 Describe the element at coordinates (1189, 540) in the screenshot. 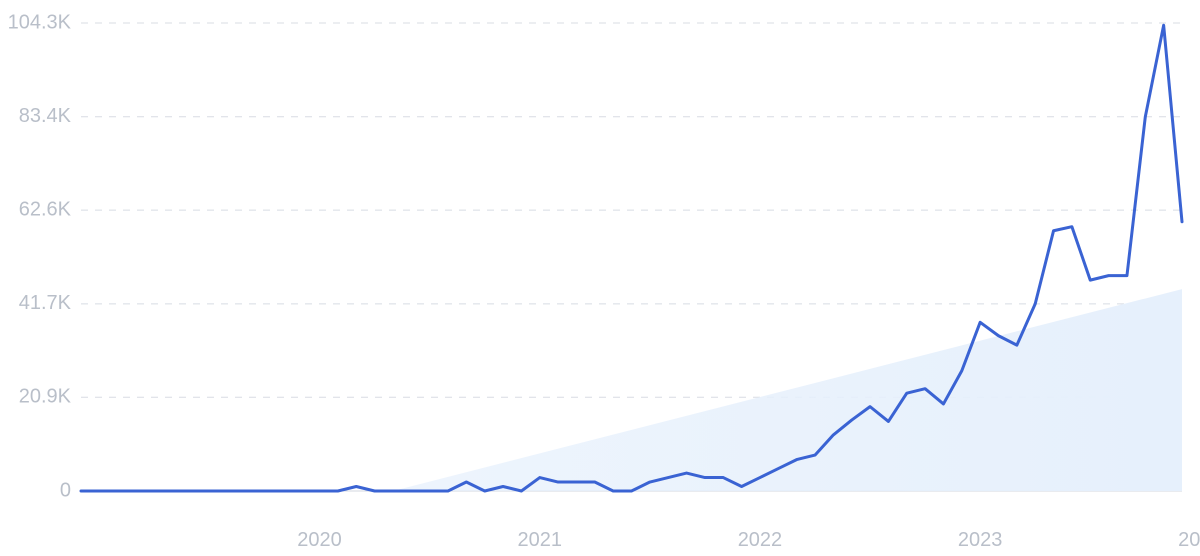

I see `x-tick-label: 2024` at that location.